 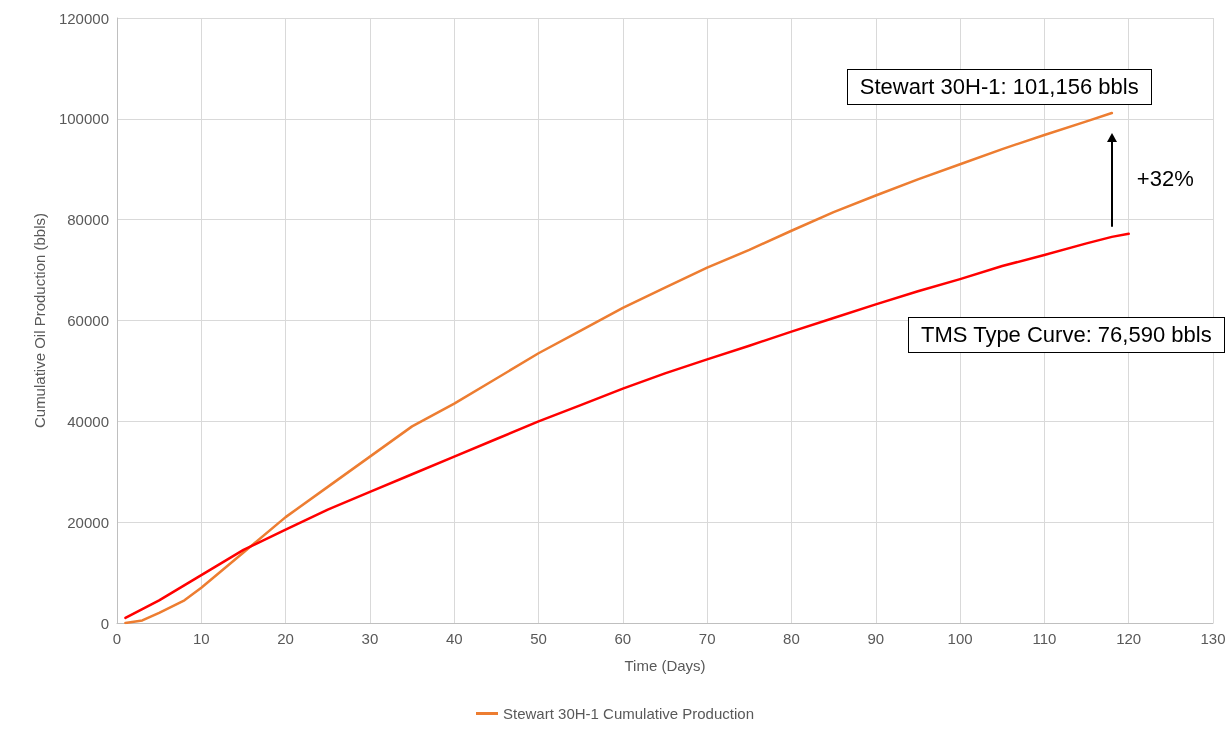 I want to click on x-tick-label: 70, so click(x=707, y=638).